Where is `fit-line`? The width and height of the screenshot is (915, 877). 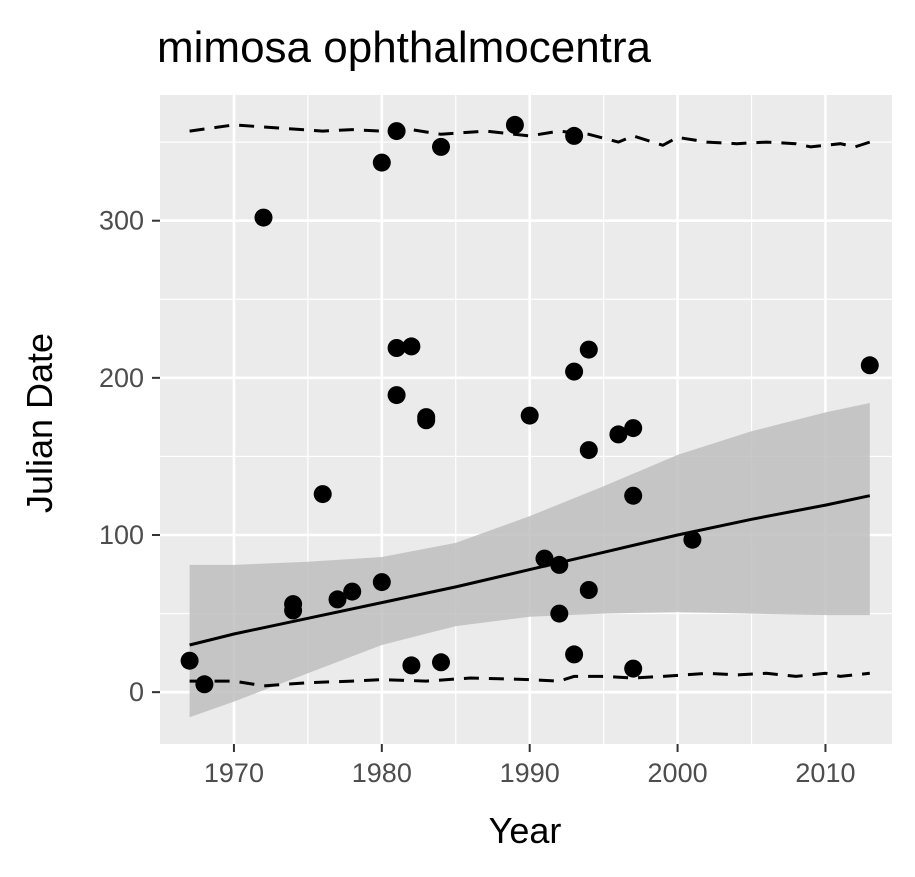 fit-line is located at coordinates (530, 570).